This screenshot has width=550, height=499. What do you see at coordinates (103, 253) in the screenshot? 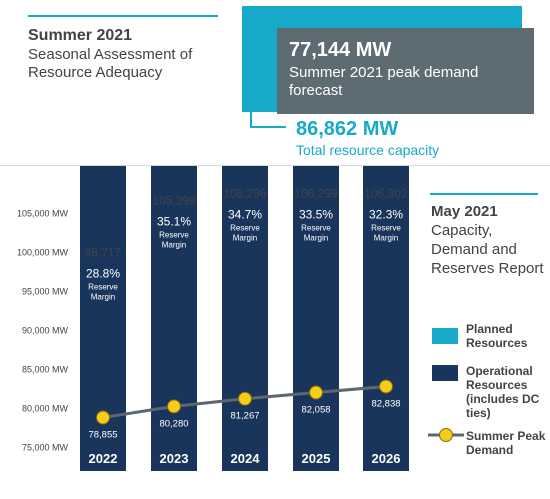
I see `bar-total-label: 98,717` at bounding box center [103, 253].